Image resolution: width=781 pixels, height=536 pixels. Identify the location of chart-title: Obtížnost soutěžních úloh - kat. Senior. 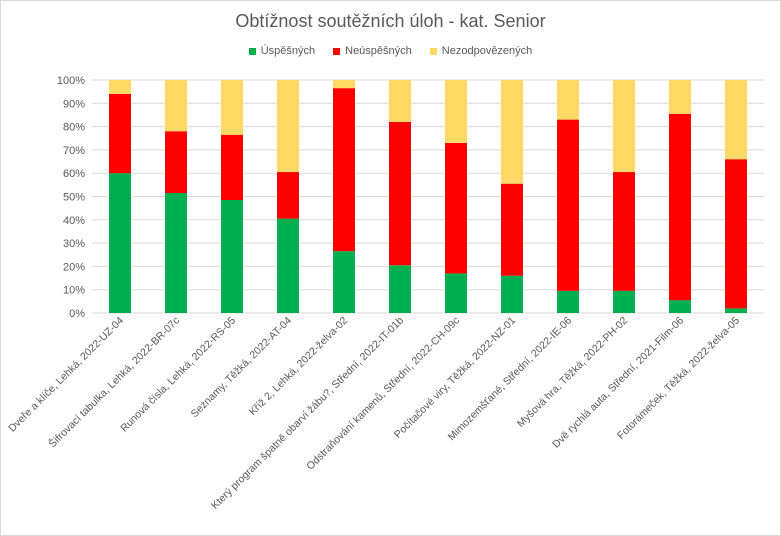
(390, 21).